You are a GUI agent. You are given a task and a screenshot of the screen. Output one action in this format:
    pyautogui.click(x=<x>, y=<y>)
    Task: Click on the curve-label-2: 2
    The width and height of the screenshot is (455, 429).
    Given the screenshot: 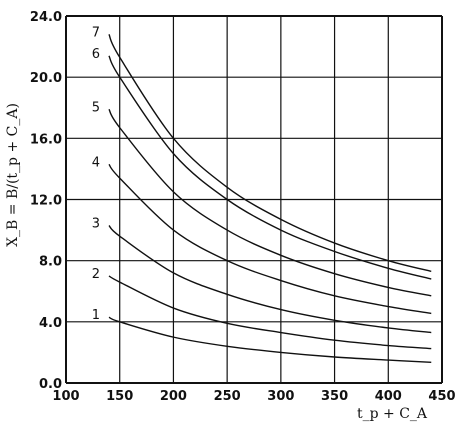 What is the action you would take?
    pyautogui.click(x=96, y=274)
    